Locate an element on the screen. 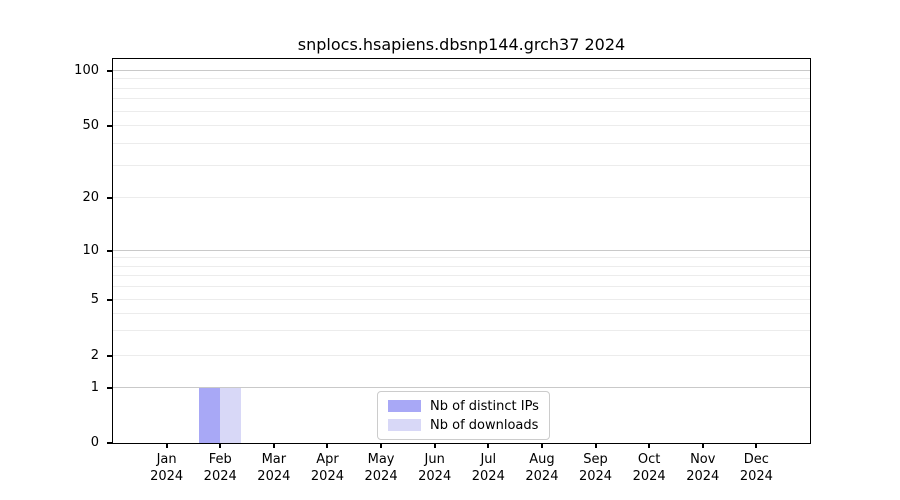 This screenshot has width=900, height=500. x-tick-label: Jan 2024 is located at coordinates (167, 468).